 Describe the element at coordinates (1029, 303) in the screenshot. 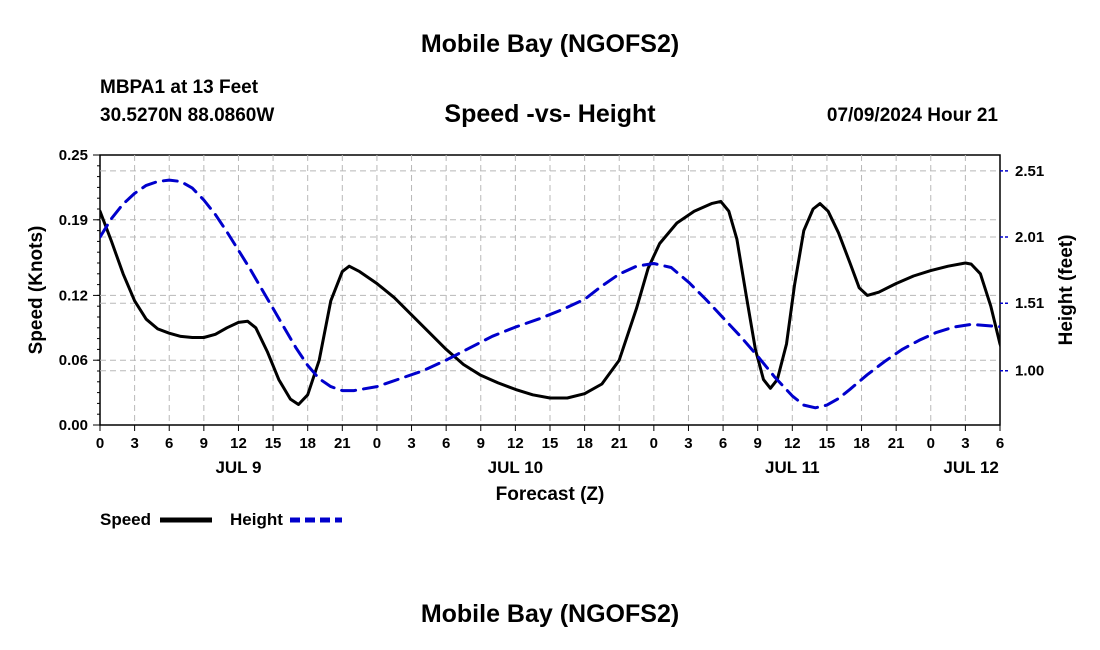

I see `y2-tick-label: 1.51` at that location.